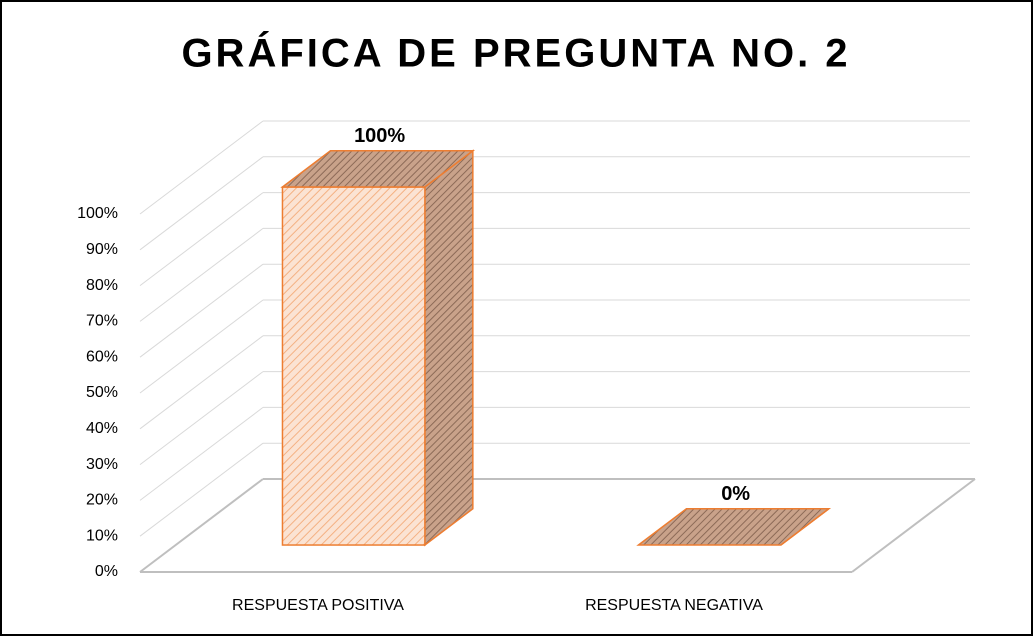 This screenshot has height=636, width=1033. I want to click on y-tick-label: 30%, so click(102, 464).